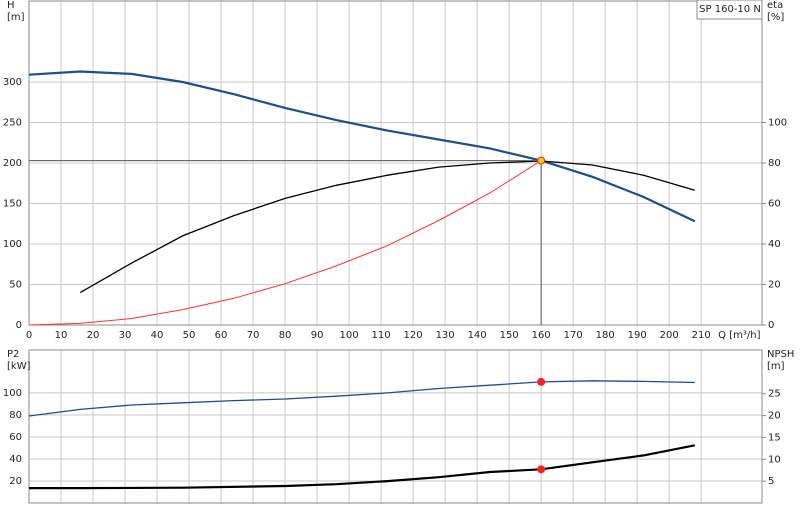 The width and height of the screenshot is (800, 520). I want to click on y-axis-title: H, so click(11, 5).